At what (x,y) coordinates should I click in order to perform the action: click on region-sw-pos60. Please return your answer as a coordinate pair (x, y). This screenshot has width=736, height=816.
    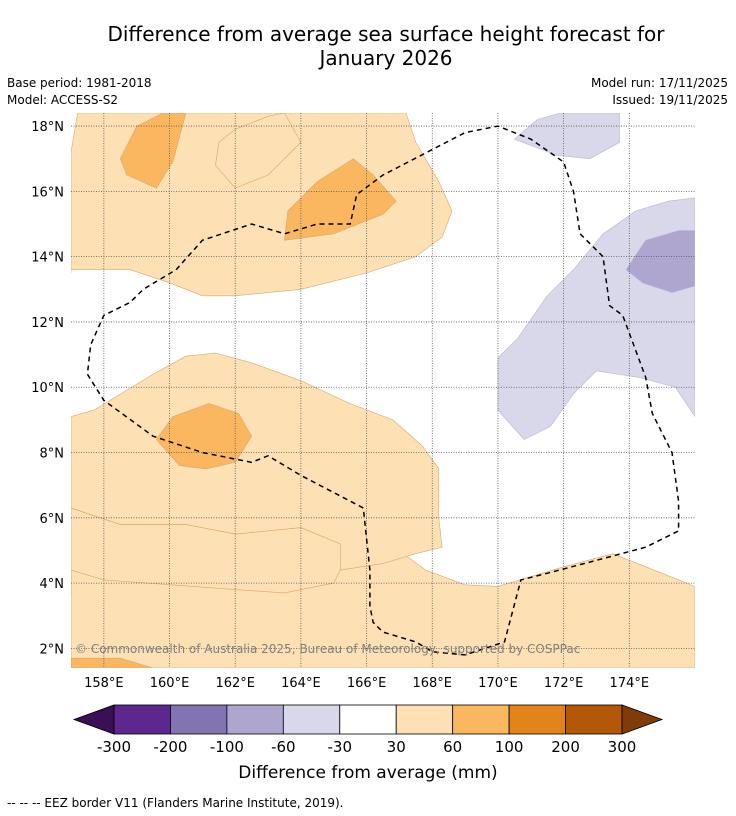
    Looking at the image, I should click on (112, 662).